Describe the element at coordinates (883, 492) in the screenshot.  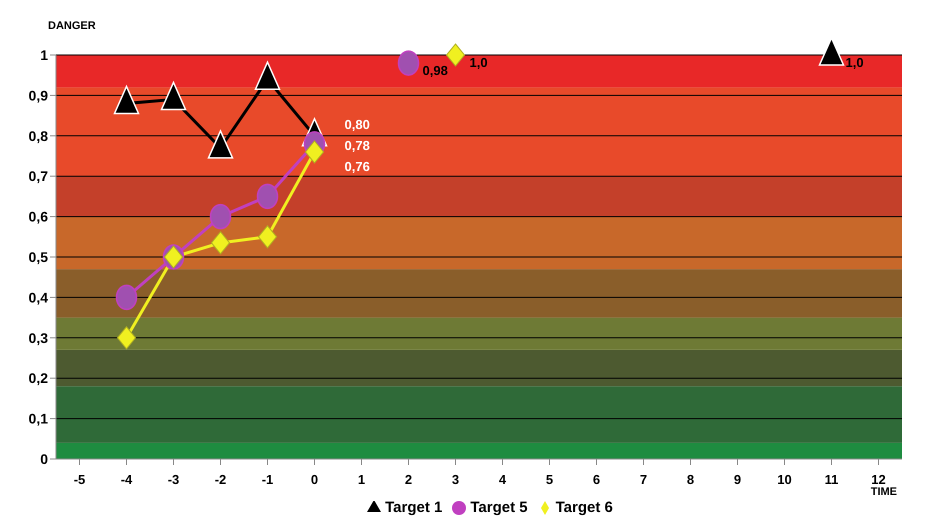
I see `x-axis-title: TIME` at that location.